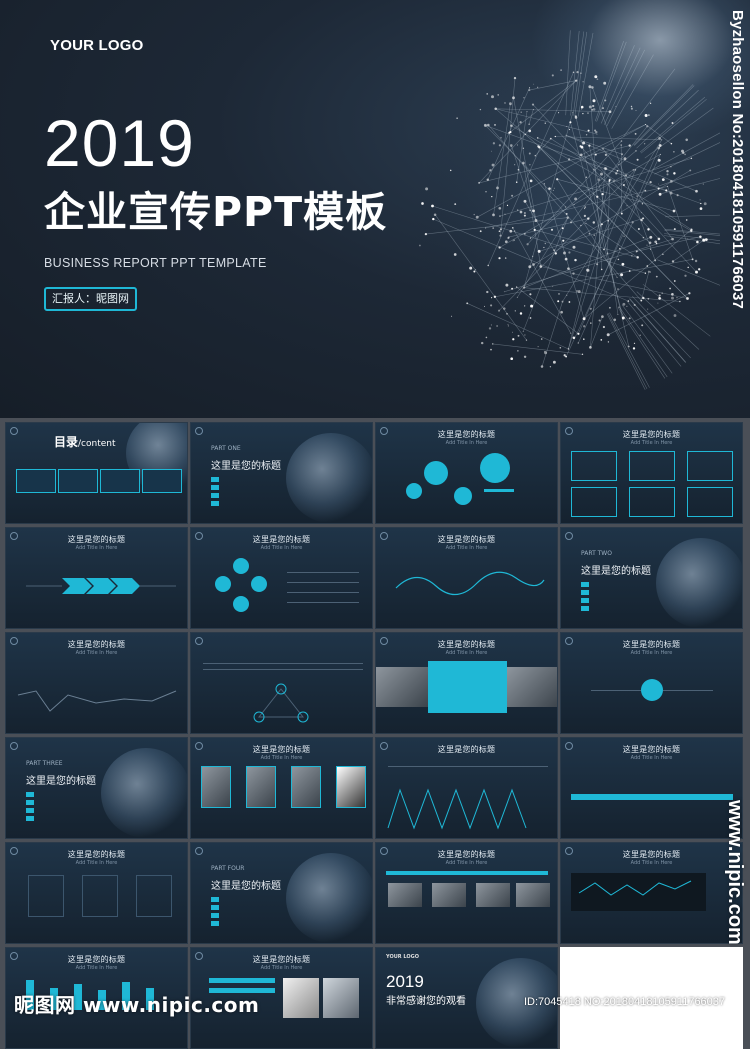  I want to click on slide-thumb-bubbles: 这里是您的标题 Add Title In Here, so click(466, 473).